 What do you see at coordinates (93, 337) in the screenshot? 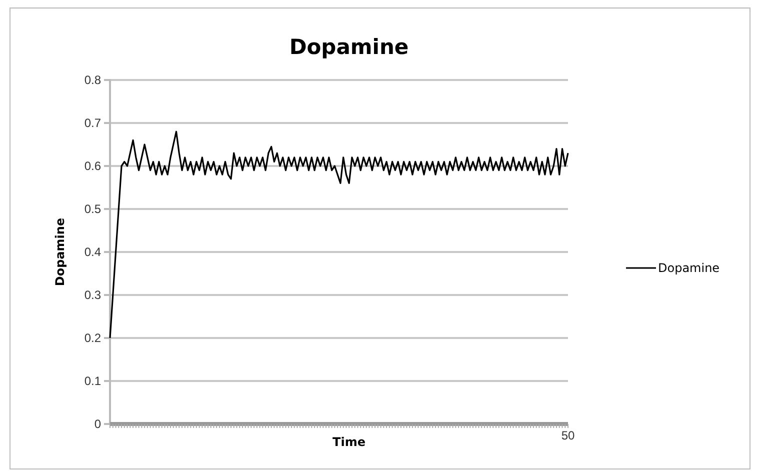
I see `y-tick-label: 0.2` at bounding box center [93, 337].